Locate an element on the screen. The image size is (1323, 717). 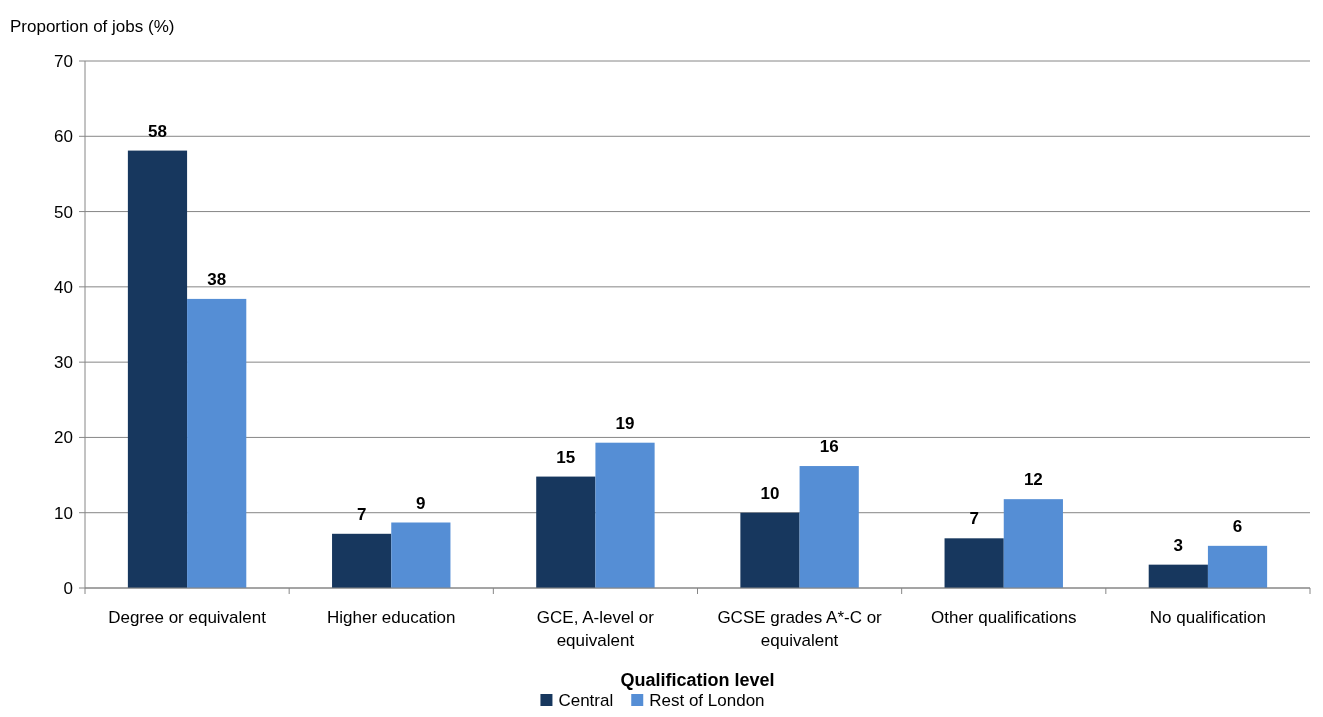
legend-label: Rest of London is located at coordinates (707, 700).